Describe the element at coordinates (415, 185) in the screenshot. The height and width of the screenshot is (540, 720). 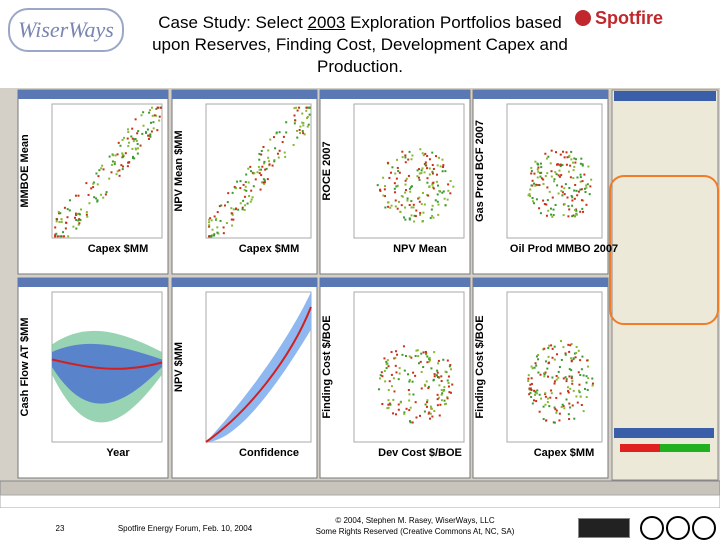
I see `point-cloud` at that location.